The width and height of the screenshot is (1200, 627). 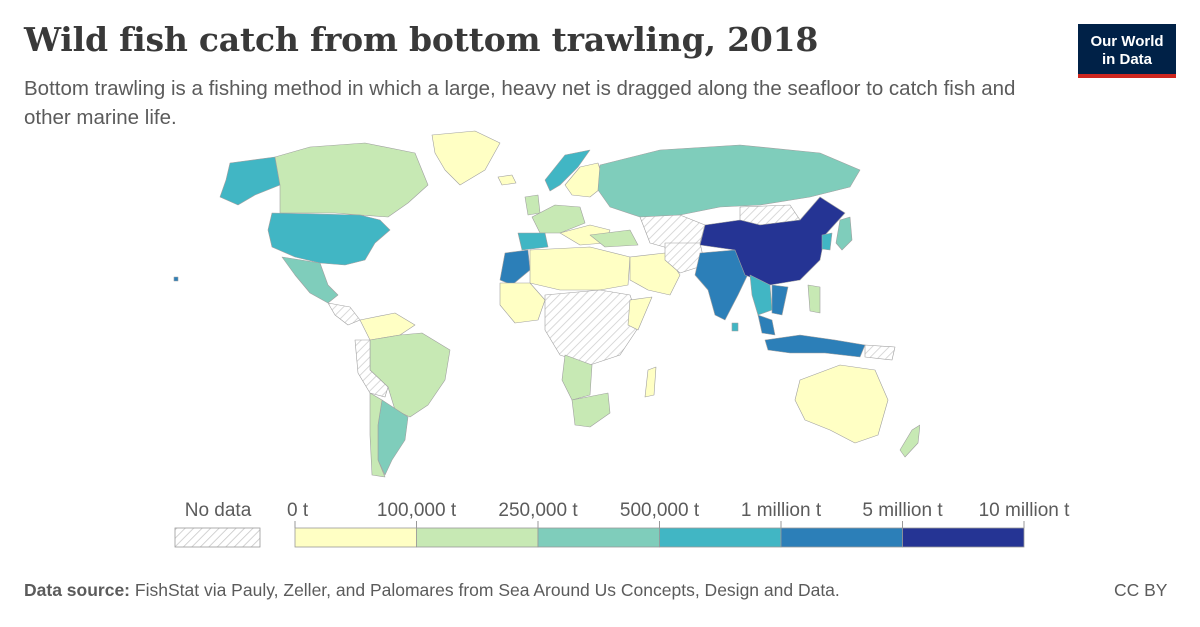 I want to click on legend-no-data-swatch, so click(x=217, y=537).